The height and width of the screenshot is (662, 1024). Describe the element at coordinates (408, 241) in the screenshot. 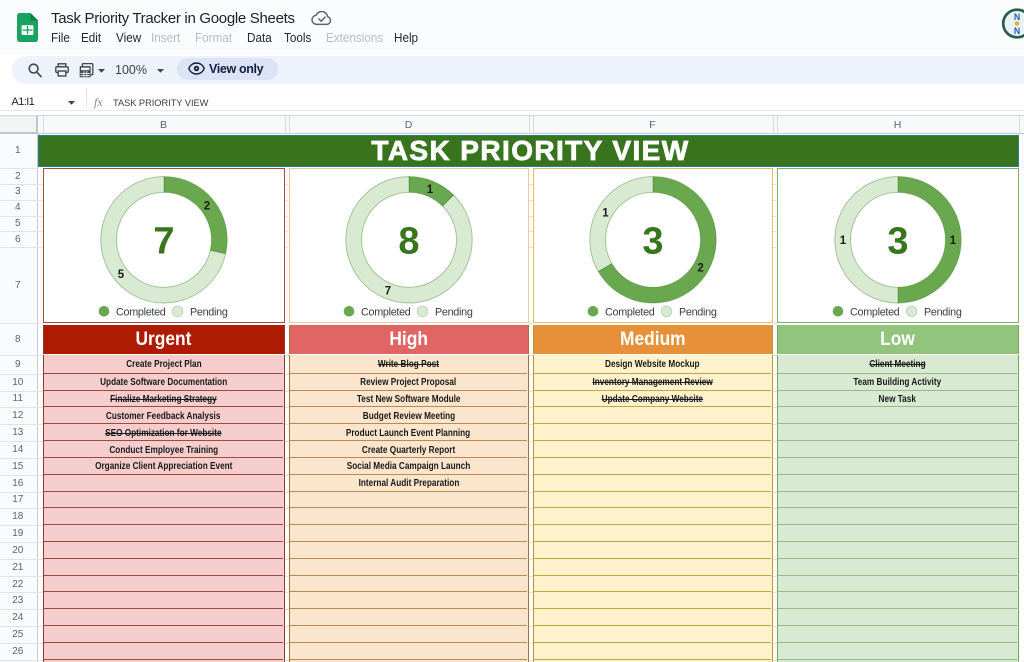

I see `svg-text: 8` at that location.